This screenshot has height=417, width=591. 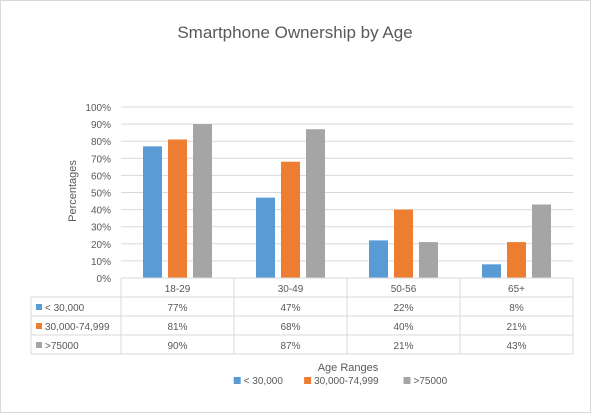 What do you see at coordinates (98, 108) in the screenshot?
I see `y-tick-label: 100%` at bounding box center [98, 108].